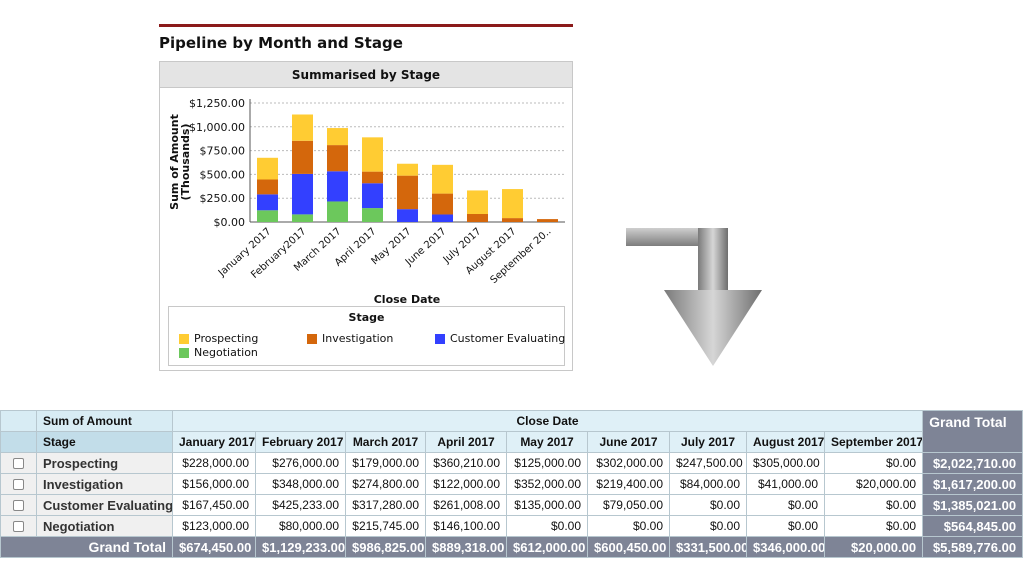  I want to click on amount-cell: $79,050.00, so click(628, 505).